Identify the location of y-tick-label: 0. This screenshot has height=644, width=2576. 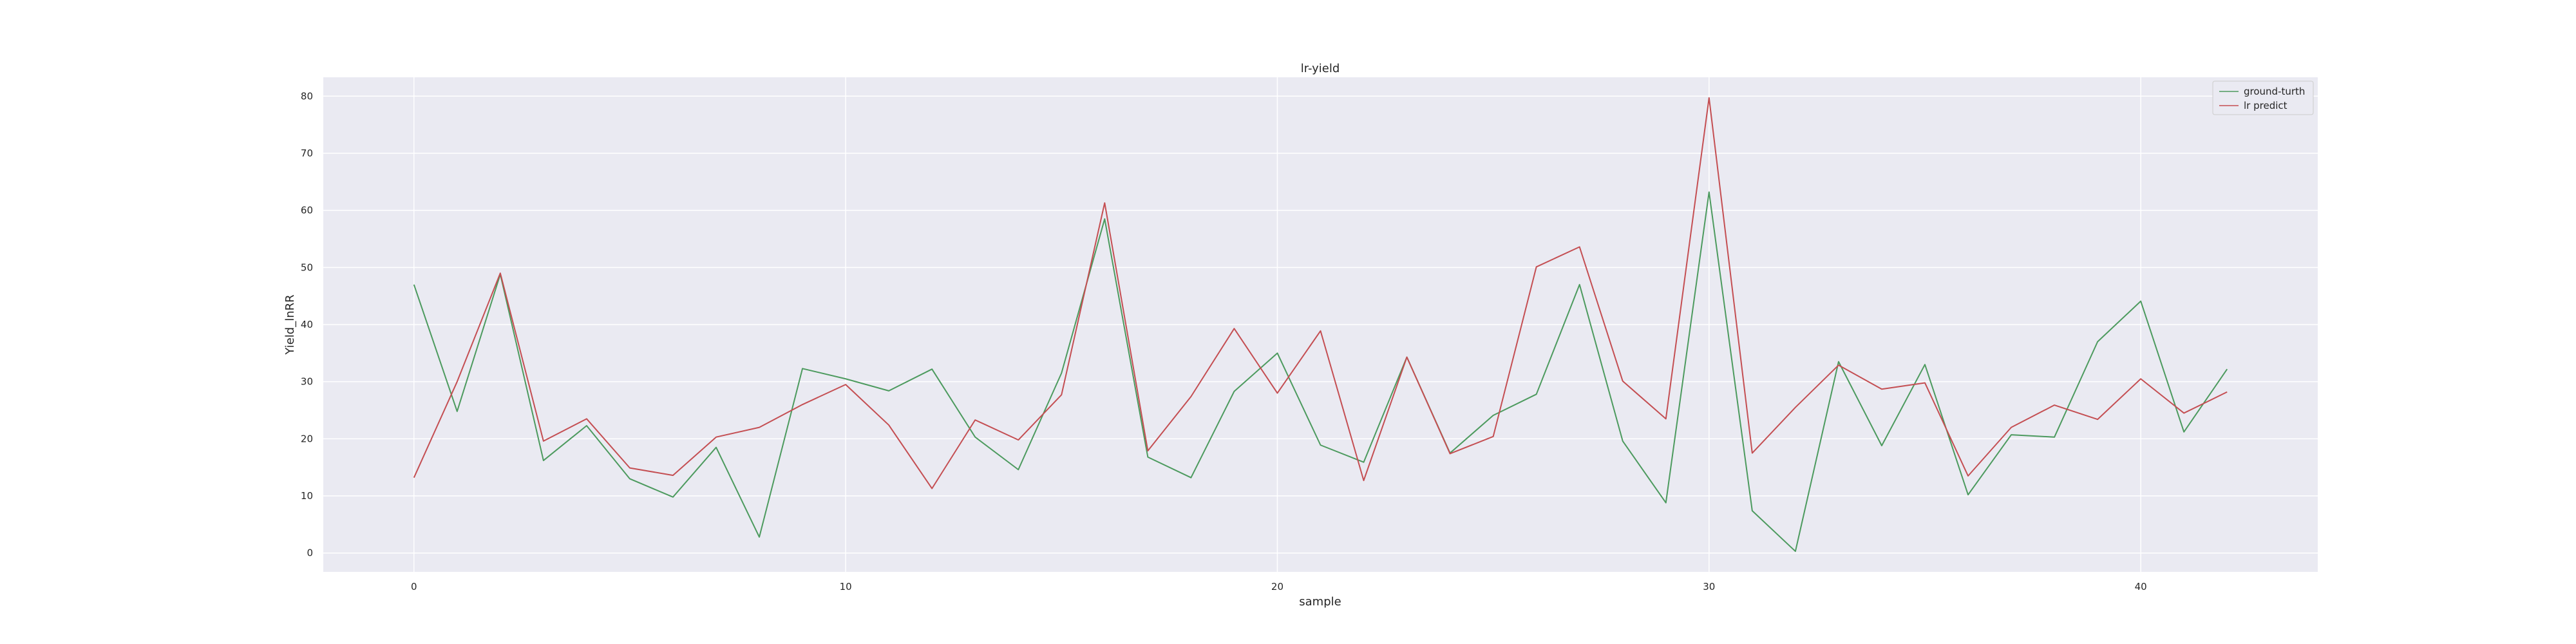
(310, 553).